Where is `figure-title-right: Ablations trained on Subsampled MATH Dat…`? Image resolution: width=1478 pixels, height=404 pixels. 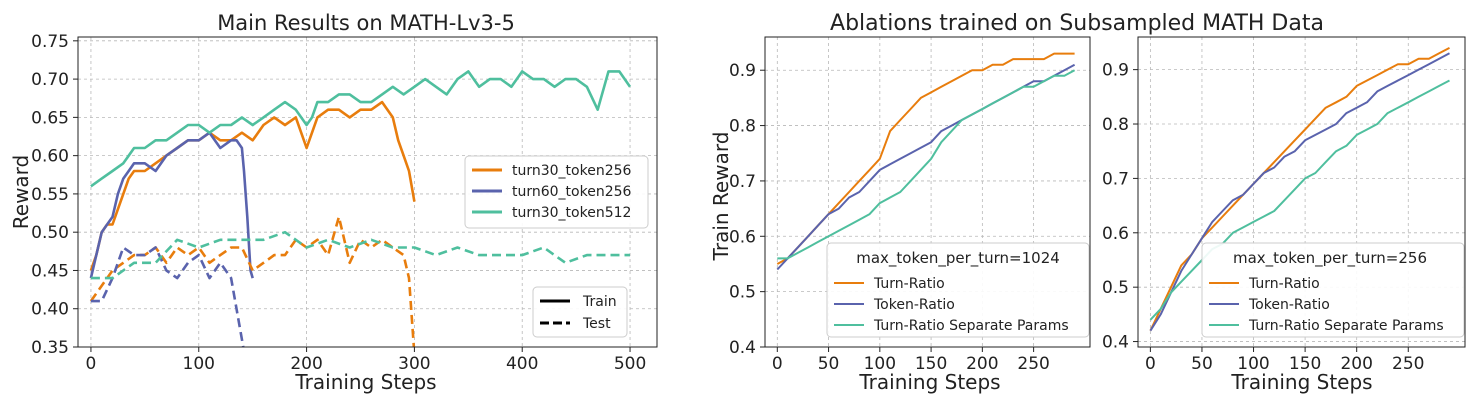 figure-title-right: Ablations trained on Subsampled MATH Dat… is located at coordinates (1077, 23).